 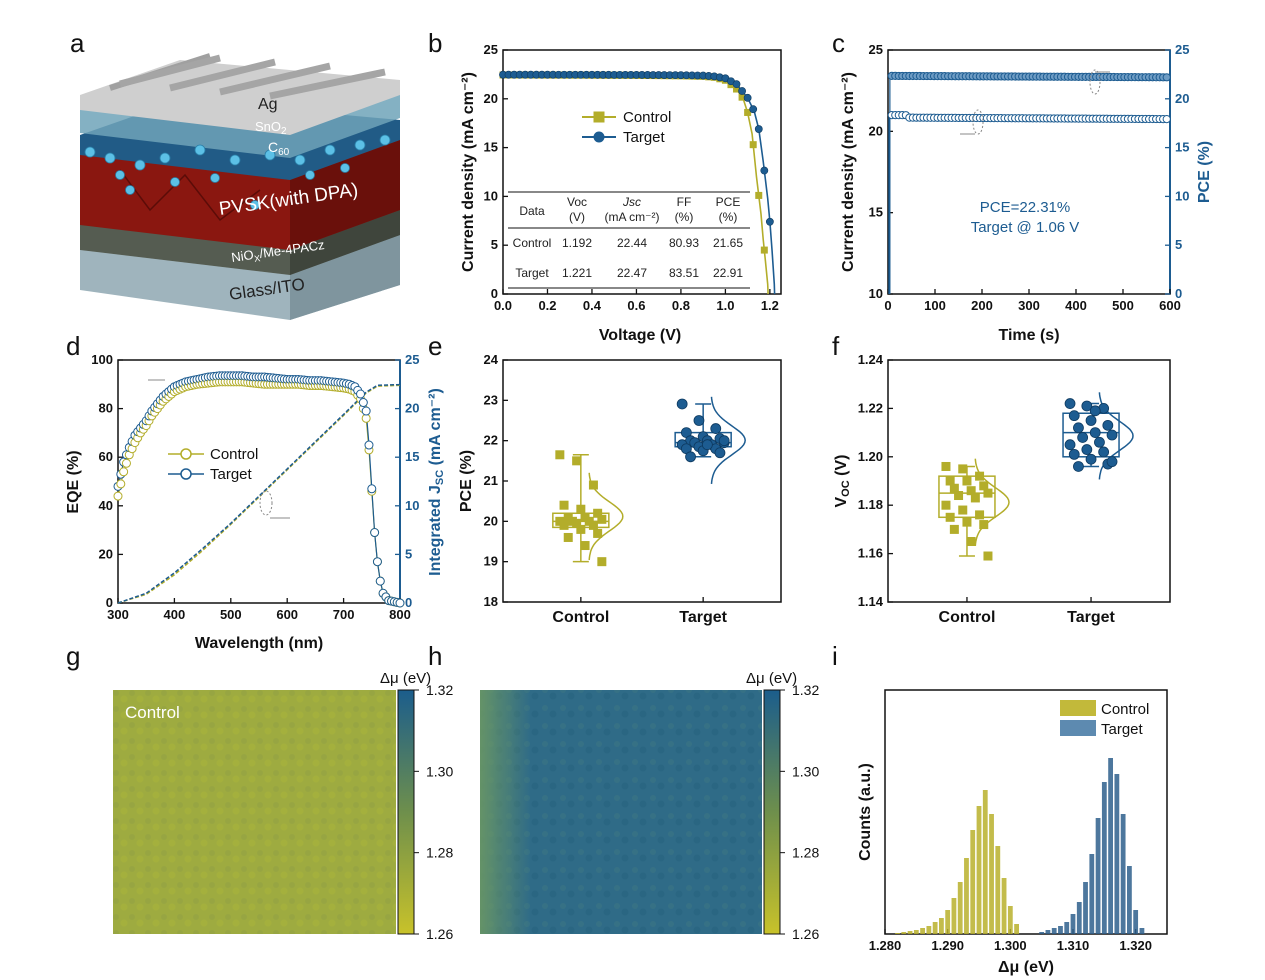 I want to click on panel-label-g: g, so click(x=73, y=656).